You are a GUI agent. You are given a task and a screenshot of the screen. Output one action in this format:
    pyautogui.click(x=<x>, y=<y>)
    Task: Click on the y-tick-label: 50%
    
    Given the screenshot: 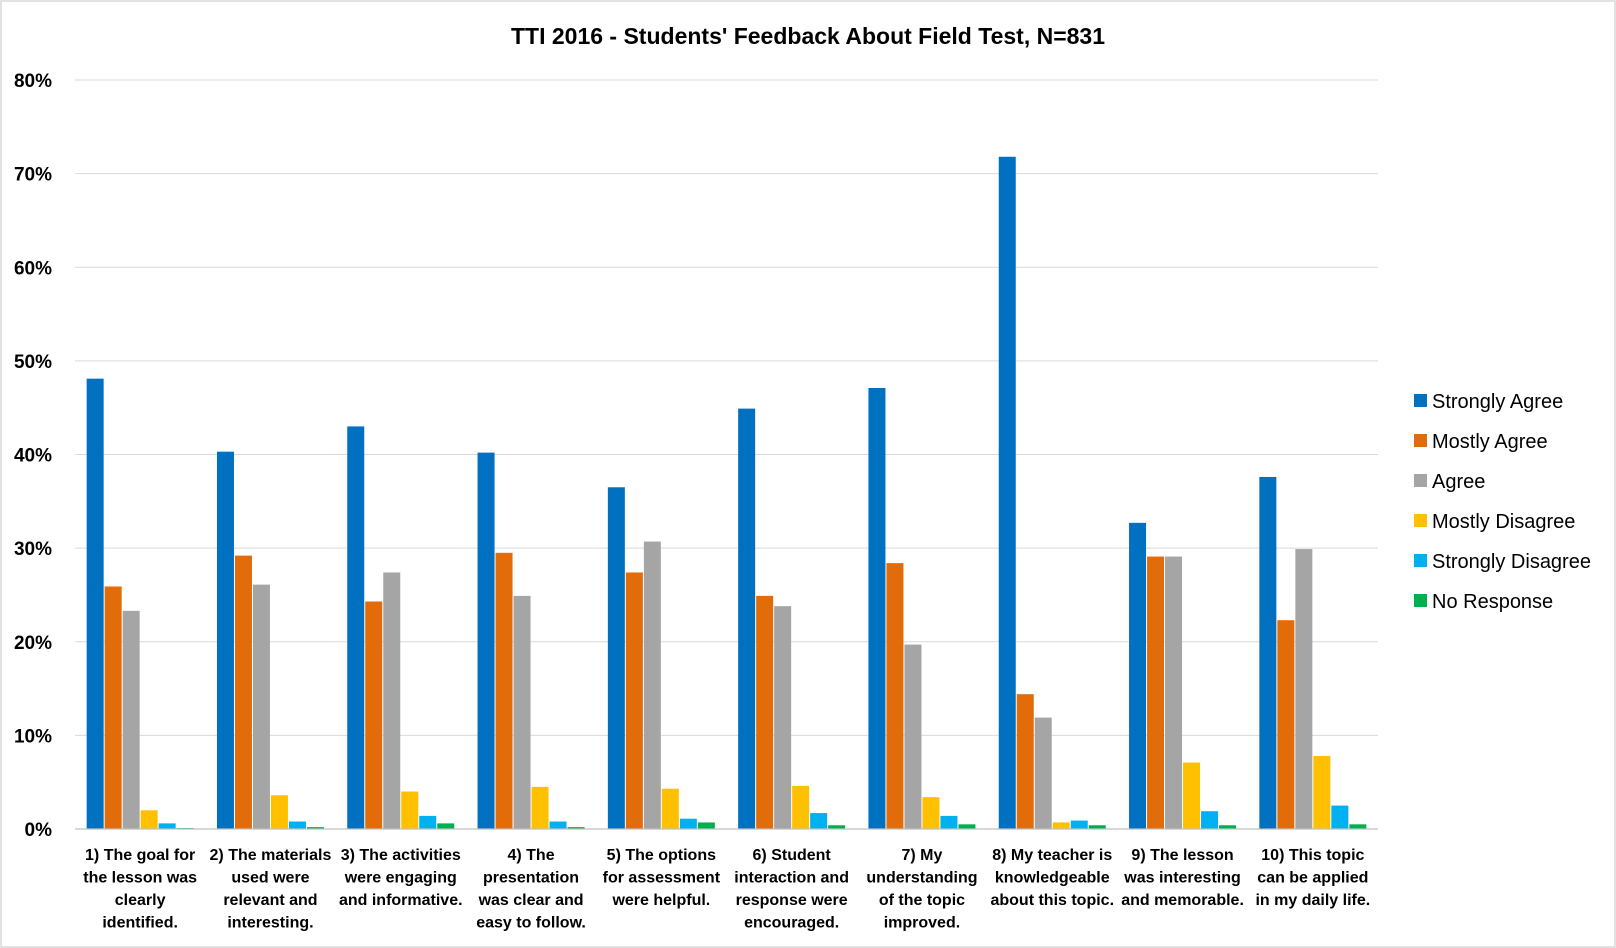 What is the action you would take?
    pyautogui.click(x=33, y=362)
    